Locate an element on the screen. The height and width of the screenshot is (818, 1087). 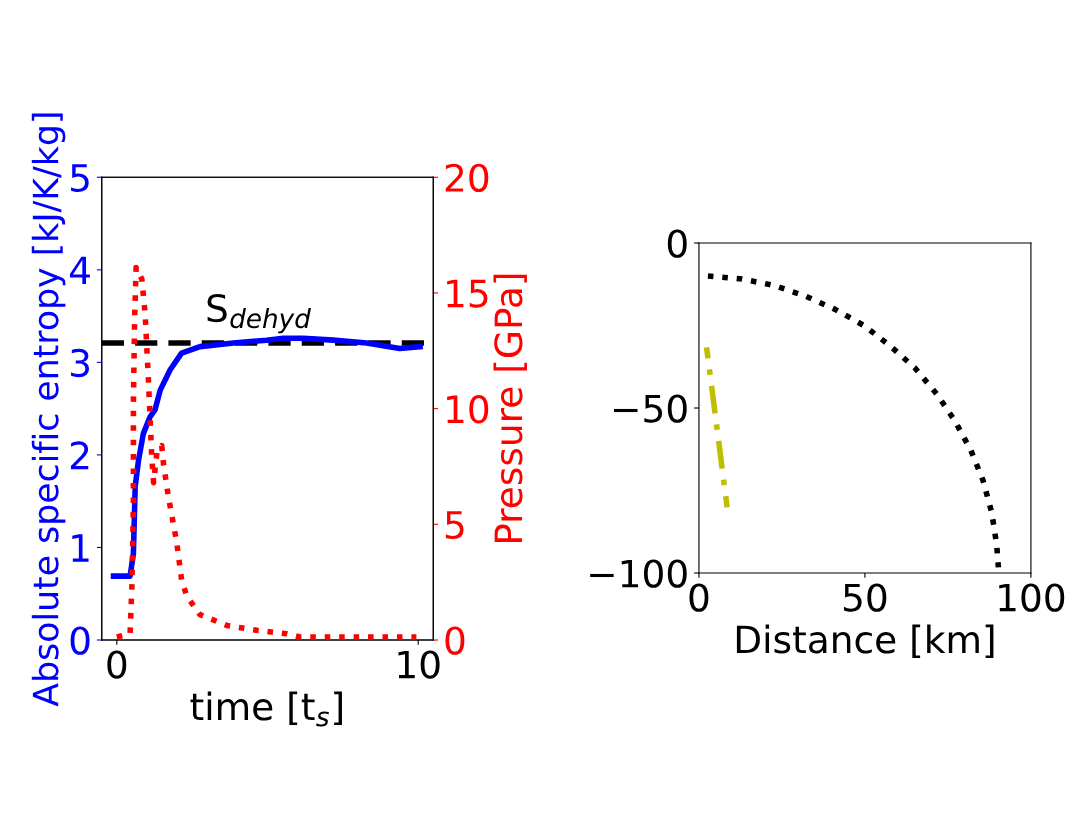
y2-tick-label: 0 is located at coordinates (455, 640).